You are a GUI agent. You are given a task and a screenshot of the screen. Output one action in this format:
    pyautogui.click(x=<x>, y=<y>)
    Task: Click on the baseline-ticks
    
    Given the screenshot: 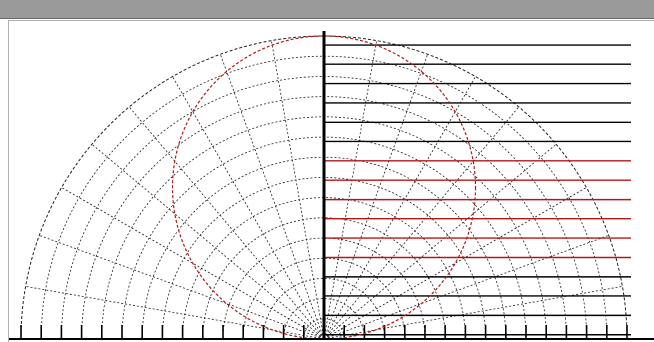 What is the action you would take?
    pyautogui.click(x=324, y=332)
    